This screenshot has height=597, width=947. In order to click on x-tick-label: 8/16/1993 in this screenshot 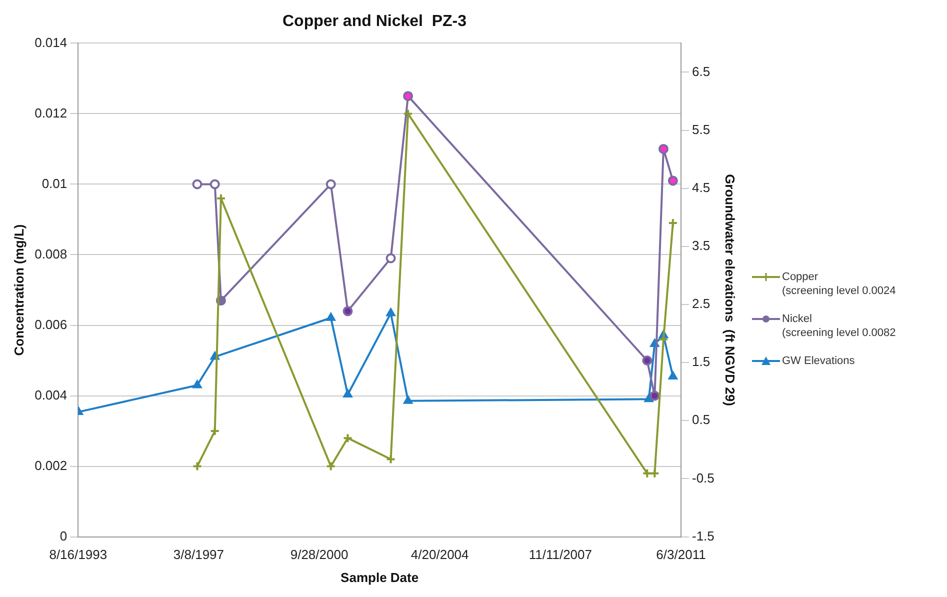, I will do `click(78, 554)`.